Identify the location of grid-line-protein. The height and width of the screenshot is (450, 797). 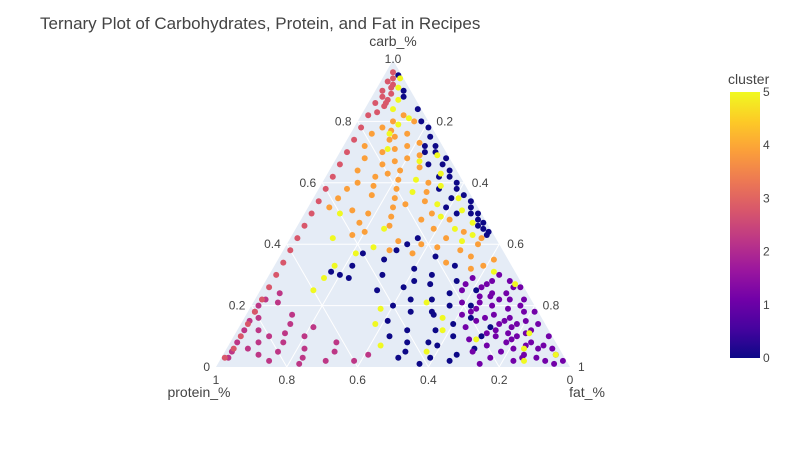
(322, 305).